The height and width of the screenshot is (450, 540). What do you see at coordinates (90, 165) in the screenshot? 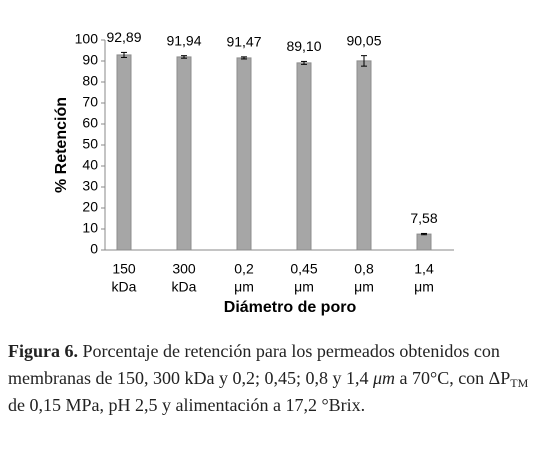
I see `y-tick-label: 40` at bounding box center [90, 165].